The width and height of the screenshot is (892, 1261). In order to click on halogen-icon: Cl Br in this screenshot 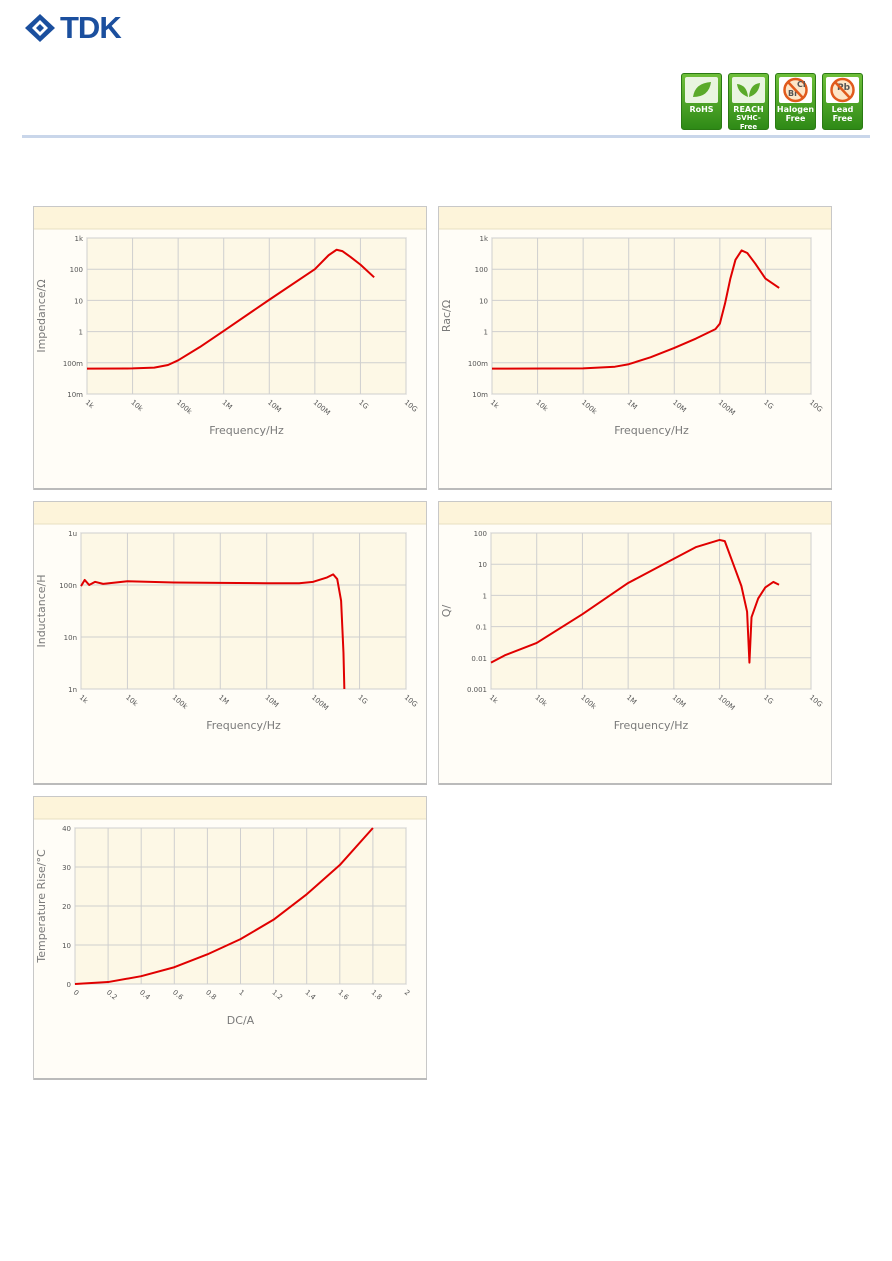, I will do `click(795, 90)`.